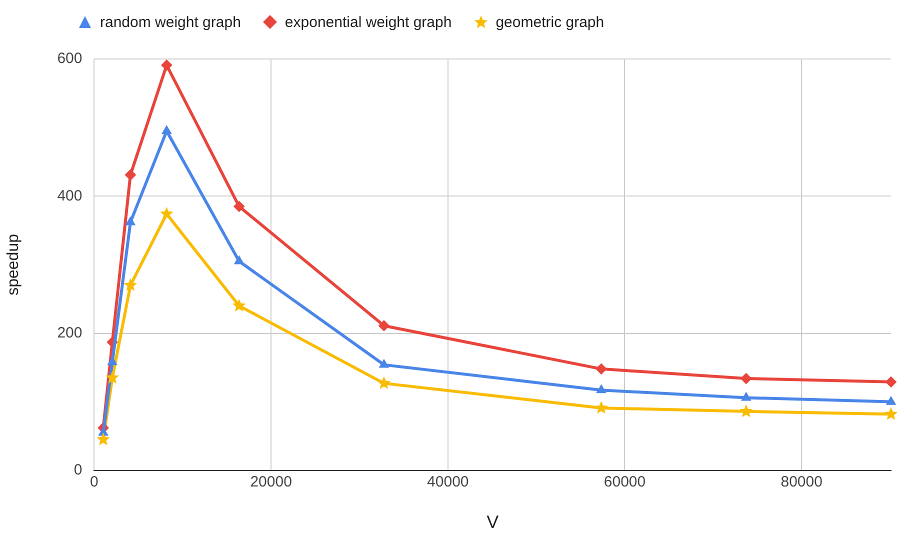 This screenshot has height=542, width=897. What do you see at coordinates (13, 265) in the screenshot?
I see `y-axis-title: speedup` at bounding box center [13, 265].